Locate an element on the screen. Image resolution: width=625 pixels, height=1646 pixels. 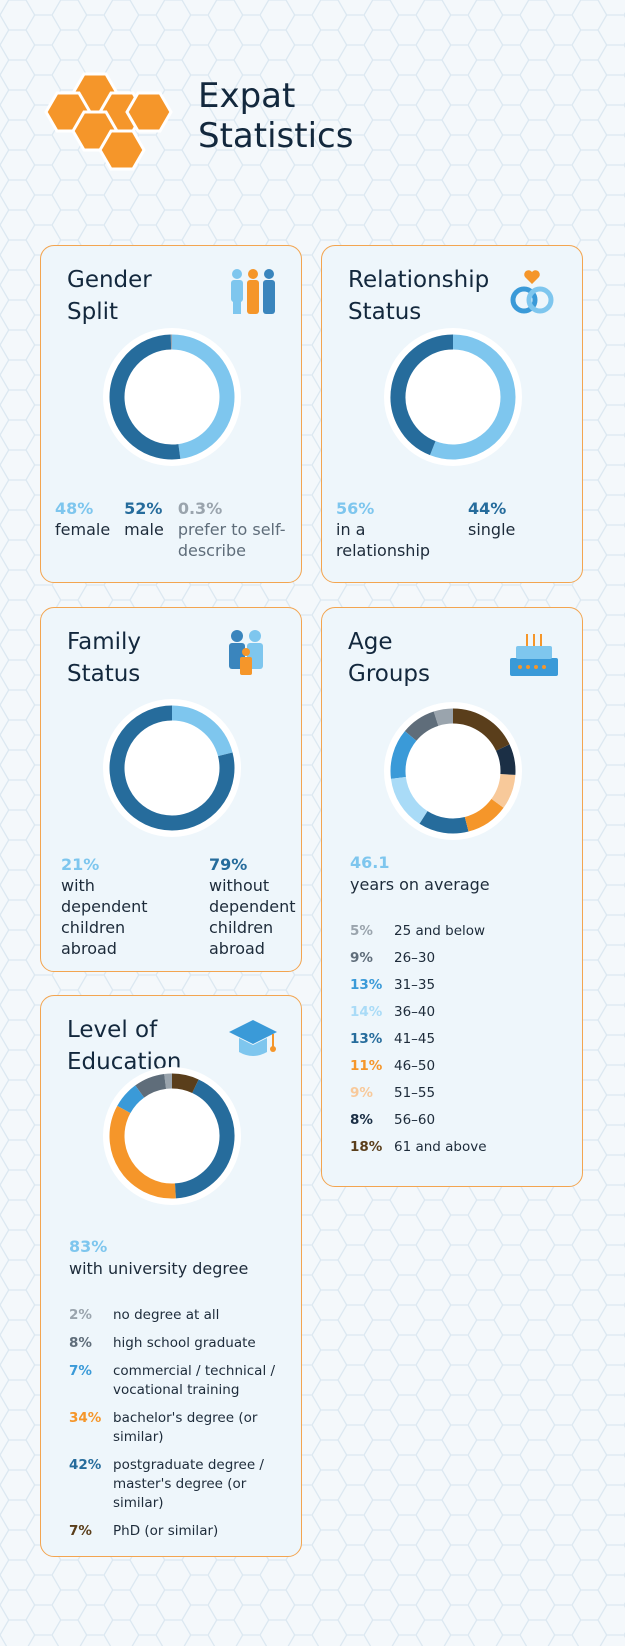
category-label: no degree at all is located at coordinates (166, 1315).